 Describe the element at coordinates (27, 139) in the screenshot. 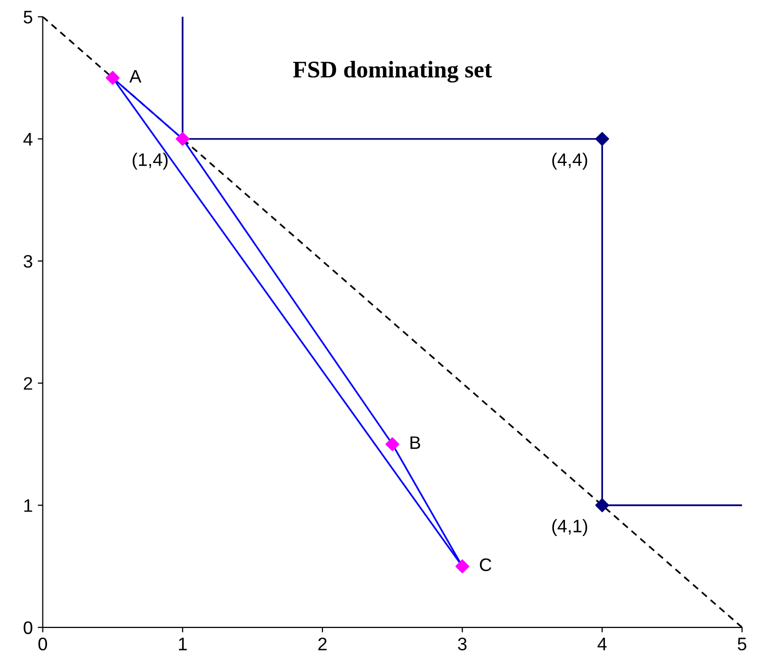

I see `y-tick-label: 4` at that location.